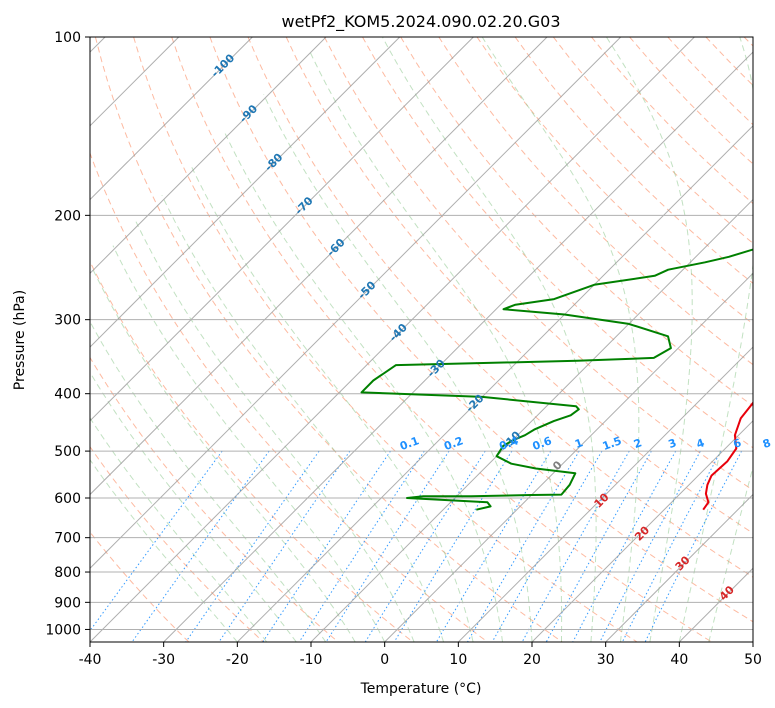 This screenshot has height=708, width=775. I want to click on y-tick-label: 600, so click(67, 499).